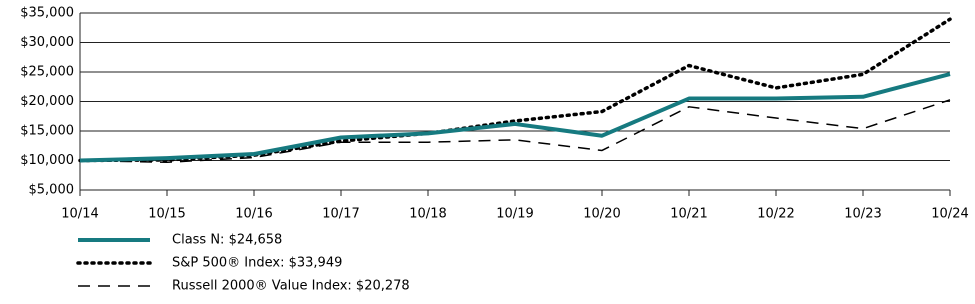 The width and height of the screenshot is (975, 304). What do you see at coordinates (862, 214) in the screenshot?
I see `x-tick-label: 10/23` at bounding box center [862, 214].